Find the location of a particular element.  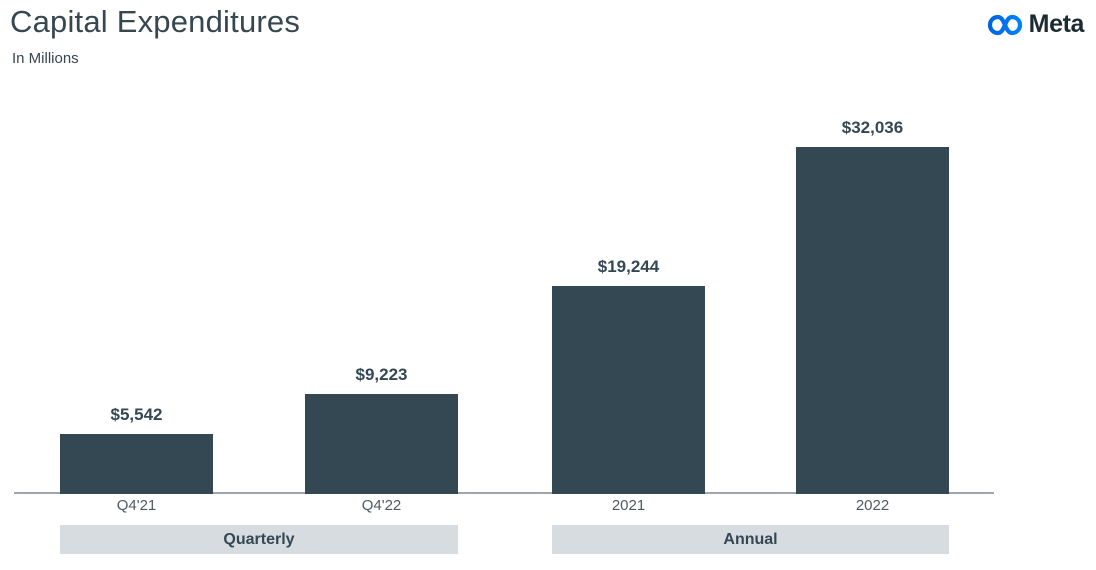

tick-label-2021: 2021 is located at coordinates (628, 505).